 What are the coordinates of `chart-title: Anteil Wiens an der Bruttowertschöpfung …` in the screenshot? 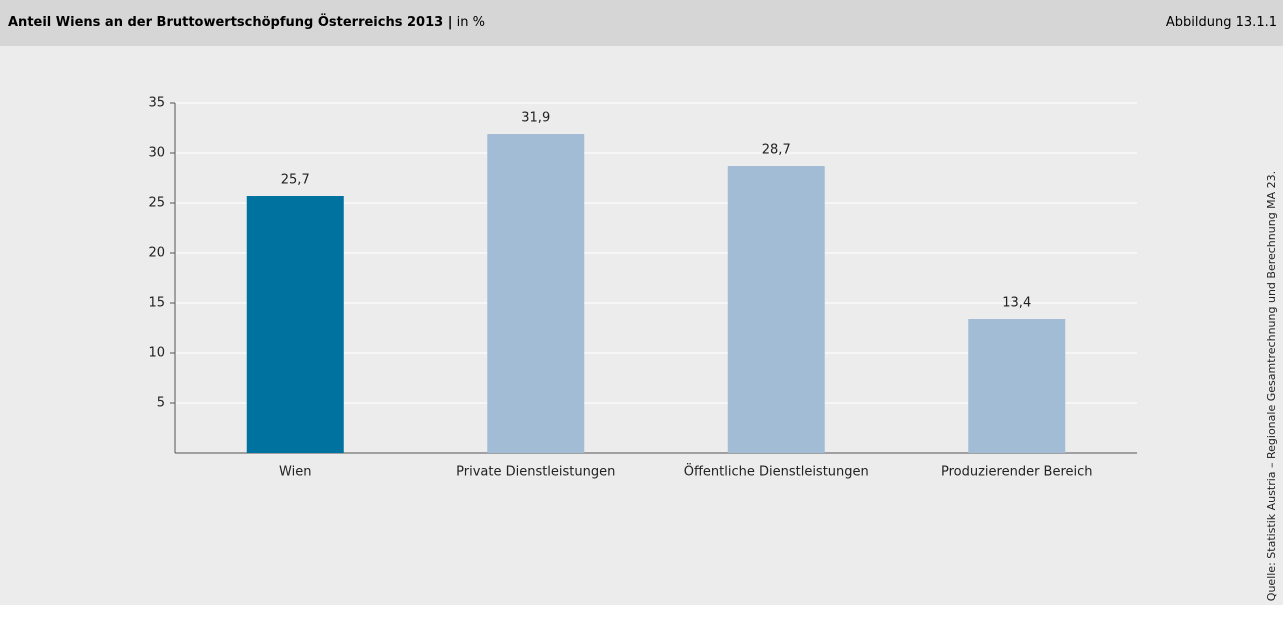 It's located at (230, 22).